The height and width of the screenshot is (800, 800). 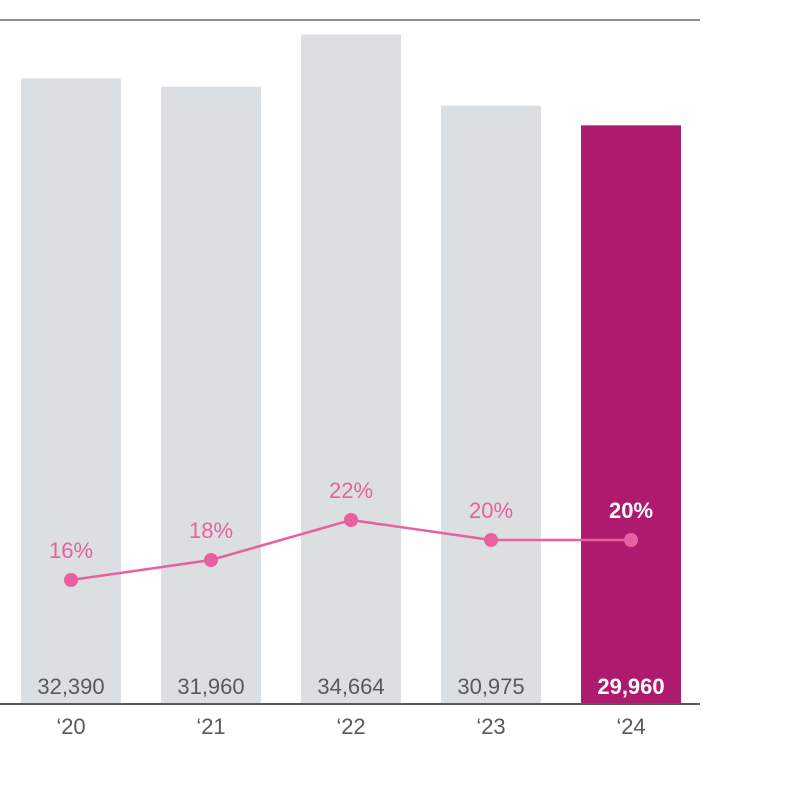 I want to click on bar-value-label: 29,960, so click(x=630, y=686).